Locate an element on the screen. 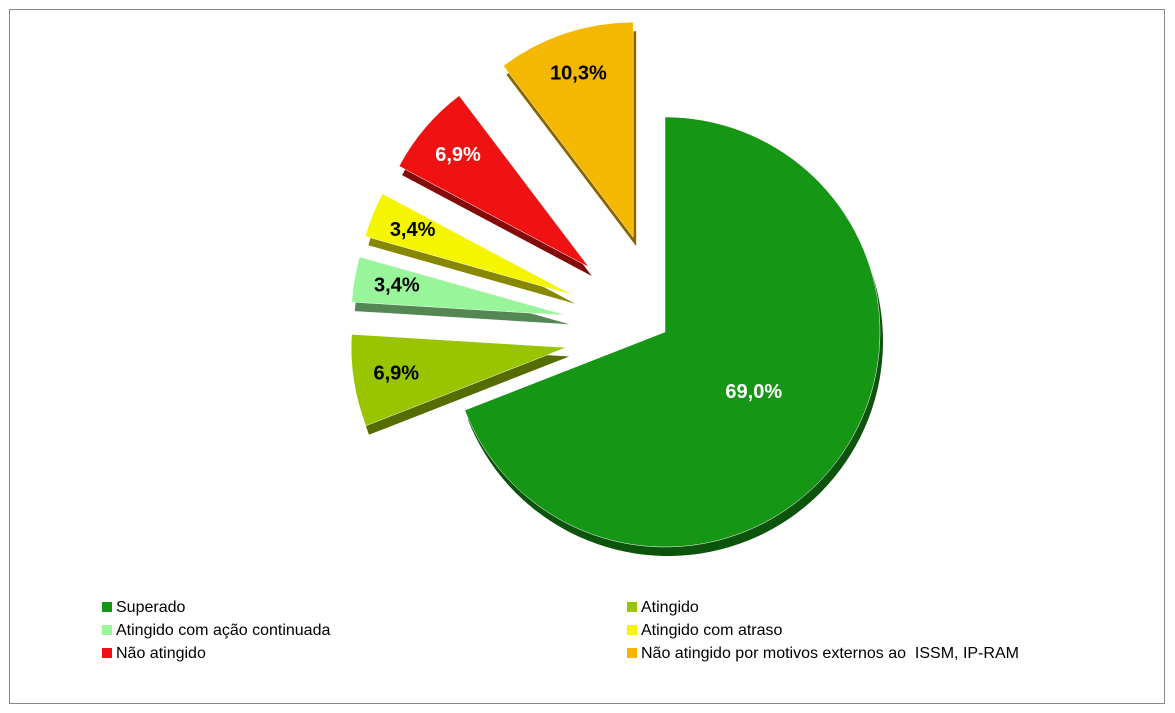  legend-label: Atingido is located at coordinates (670, 607).